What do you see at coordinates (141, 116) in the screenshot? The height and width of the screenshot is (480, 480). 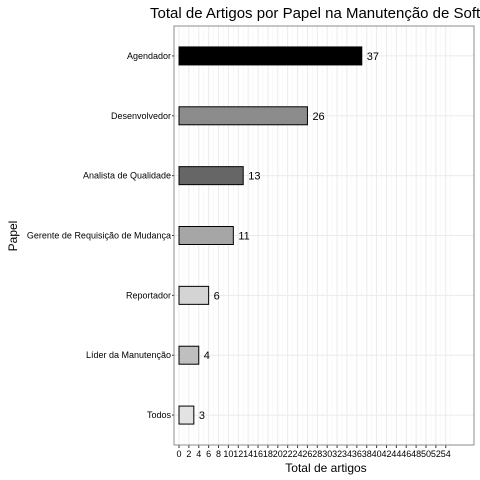 I see `category-label: Desenvolvedor` at bounding box center [141, 116].